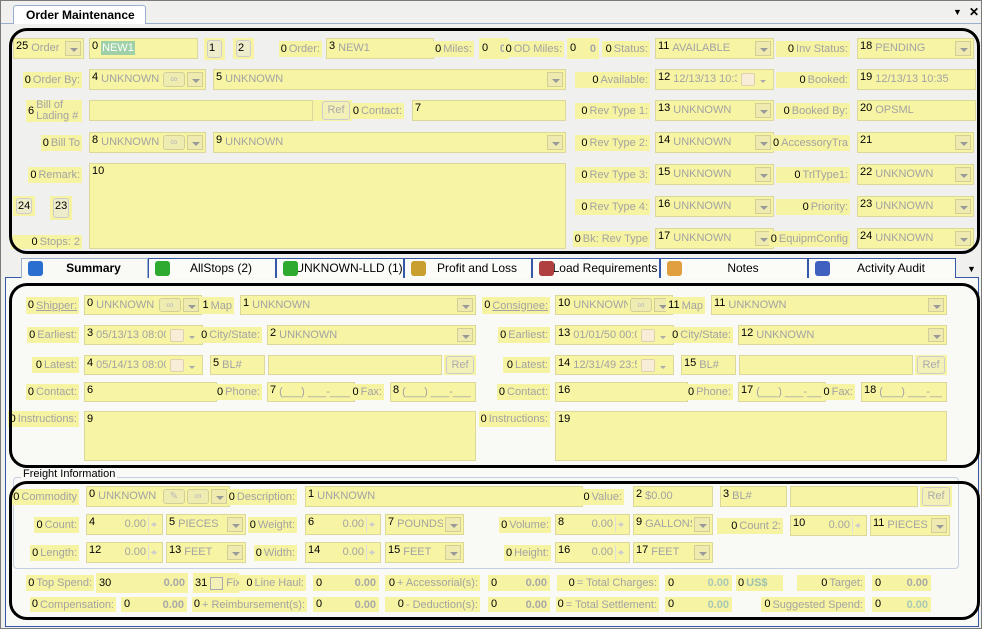 The image size is (982, 629). I want to click on order-order-value-field: 3 NEW1, so click(380, 48).